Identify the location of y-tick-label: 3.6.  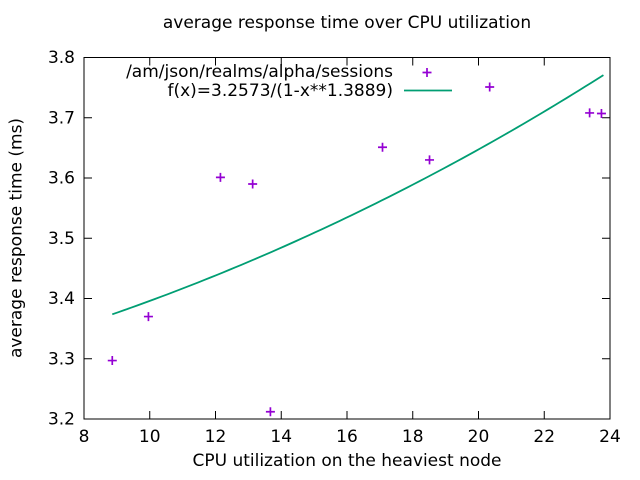
(61, 179).